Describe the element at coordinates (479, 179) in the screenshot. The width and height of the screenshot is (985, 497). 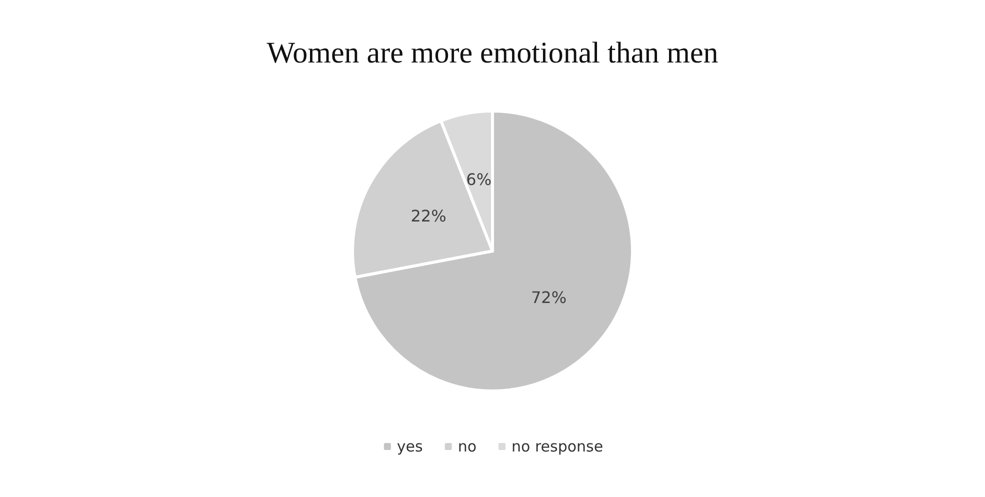
I see `data-label: 6%` at that location.